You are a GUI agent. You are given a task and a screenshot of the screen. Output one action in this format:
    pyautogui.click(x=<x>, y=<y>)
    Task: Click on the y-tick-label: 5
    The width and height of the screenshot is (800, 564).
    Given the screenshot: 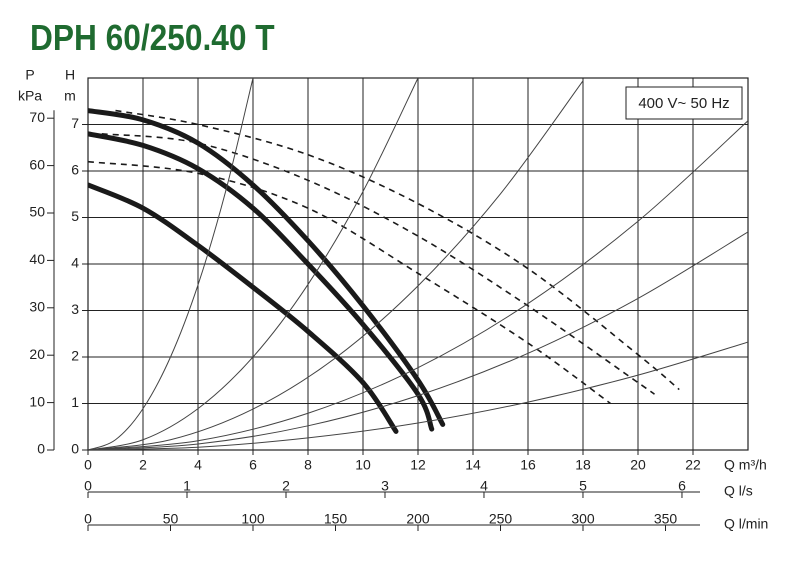 What is the action you would take?
    pyautogui.click(x=75, y=216)
    